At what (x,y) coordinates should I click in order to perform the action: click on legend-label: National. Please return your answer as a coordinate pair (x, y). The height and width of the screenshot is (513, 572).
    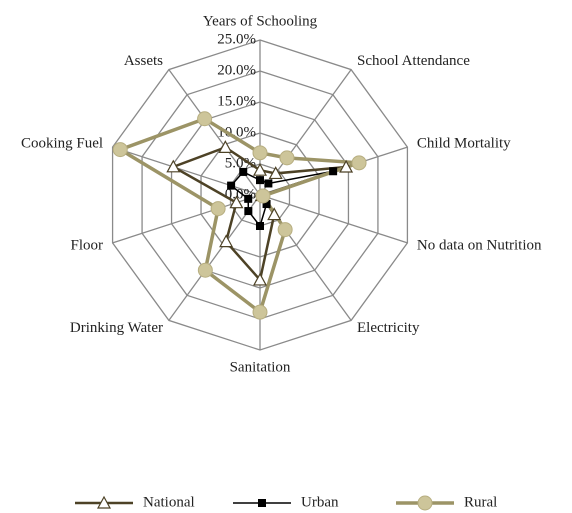
    Looking at the image, I should click on (169, 502).